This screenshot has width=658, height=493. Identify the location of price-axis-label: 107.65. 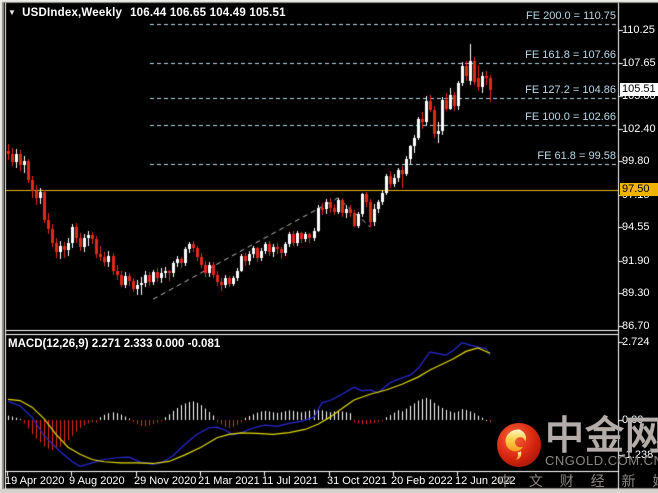
(639, 63).